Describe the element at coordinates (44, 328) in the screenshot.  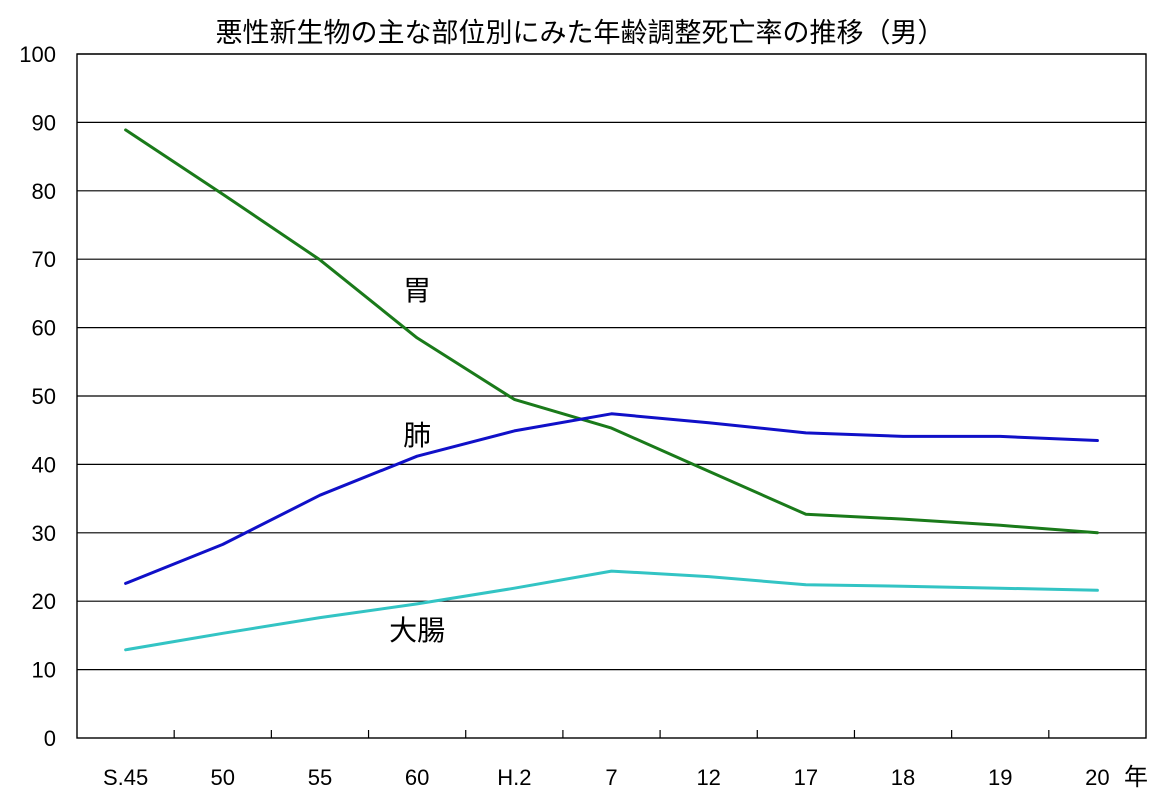
I see `y-tick-label: 60` at that location.